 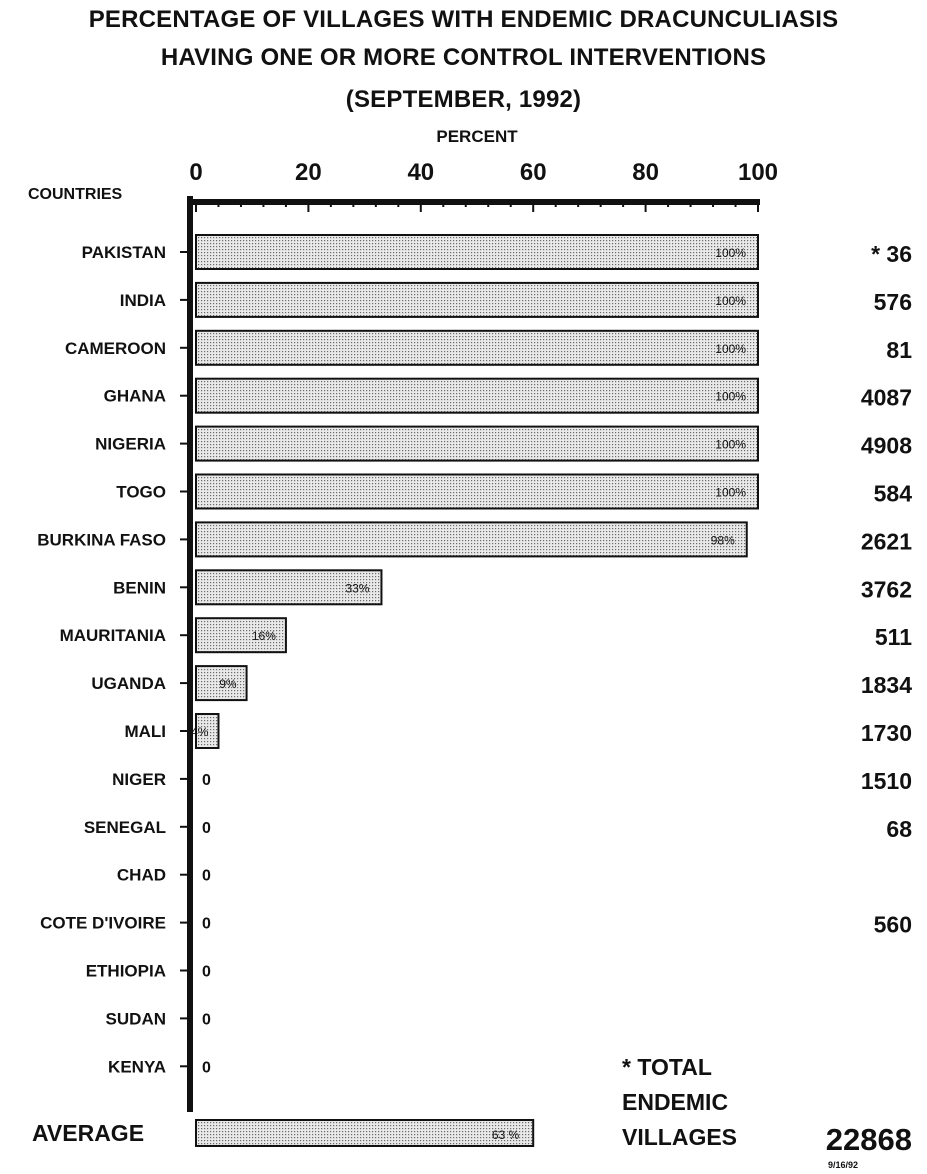 What do you see at coordinates (115, 348) in the screenshot?
I see `country-label: CAMEROON` at bounding box center [115, 348].